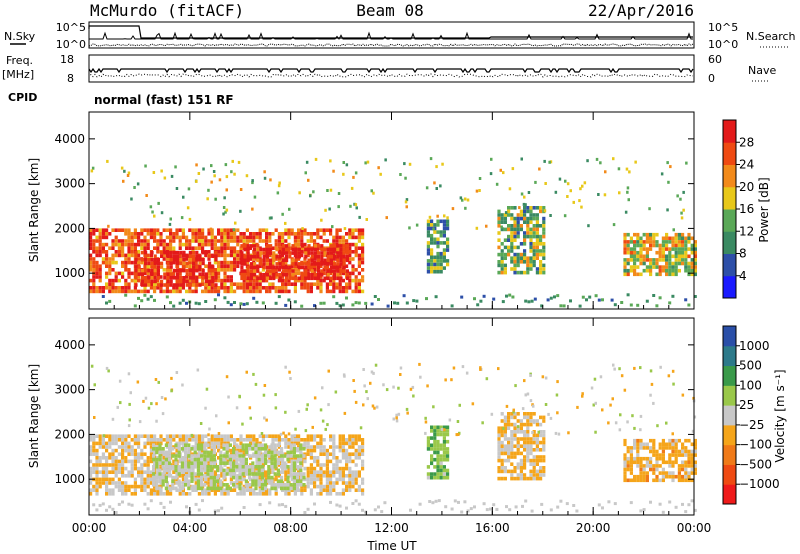 Image resolution: width=800 pixels, height=554 pixels. What do you see at coordinates (746, 187) in the screenshot?
I see `colorbar-tick-label: 20` at bounding box center [746, 187].